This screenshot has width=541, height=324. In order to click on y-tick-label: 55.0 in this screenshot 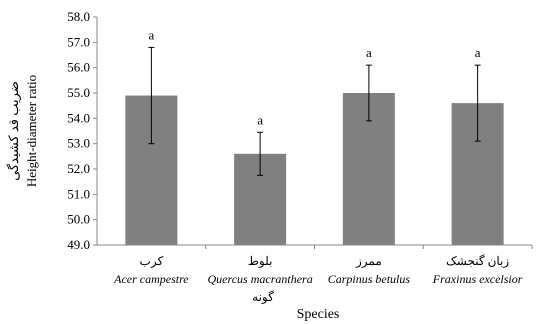, I will do `click(78, 92)`.